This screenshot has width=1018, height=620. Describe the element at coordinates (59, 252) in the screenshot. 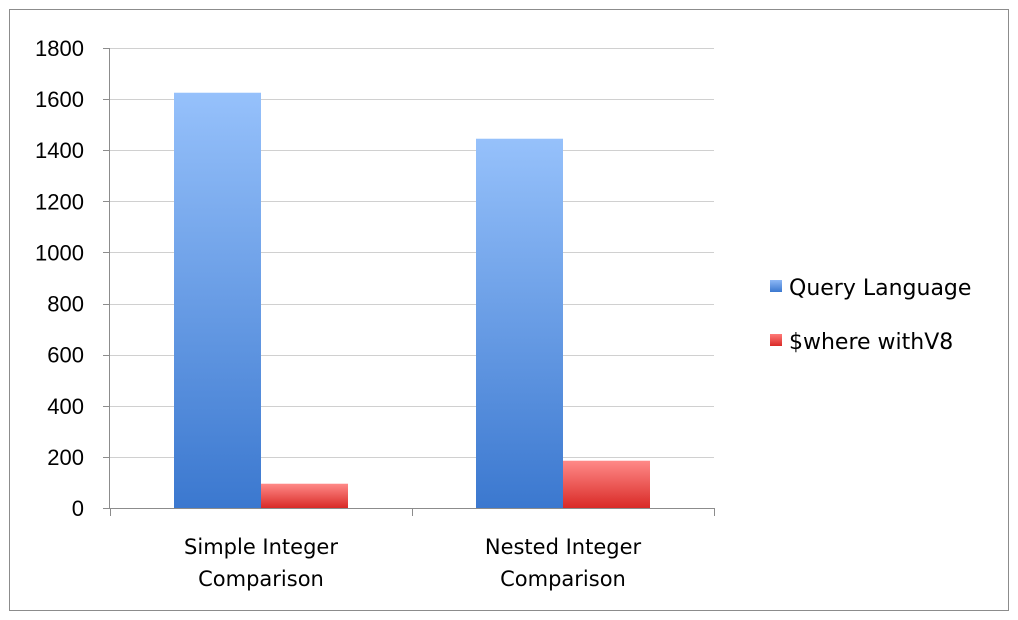

I see `y-tick-label: 1000` at that location.